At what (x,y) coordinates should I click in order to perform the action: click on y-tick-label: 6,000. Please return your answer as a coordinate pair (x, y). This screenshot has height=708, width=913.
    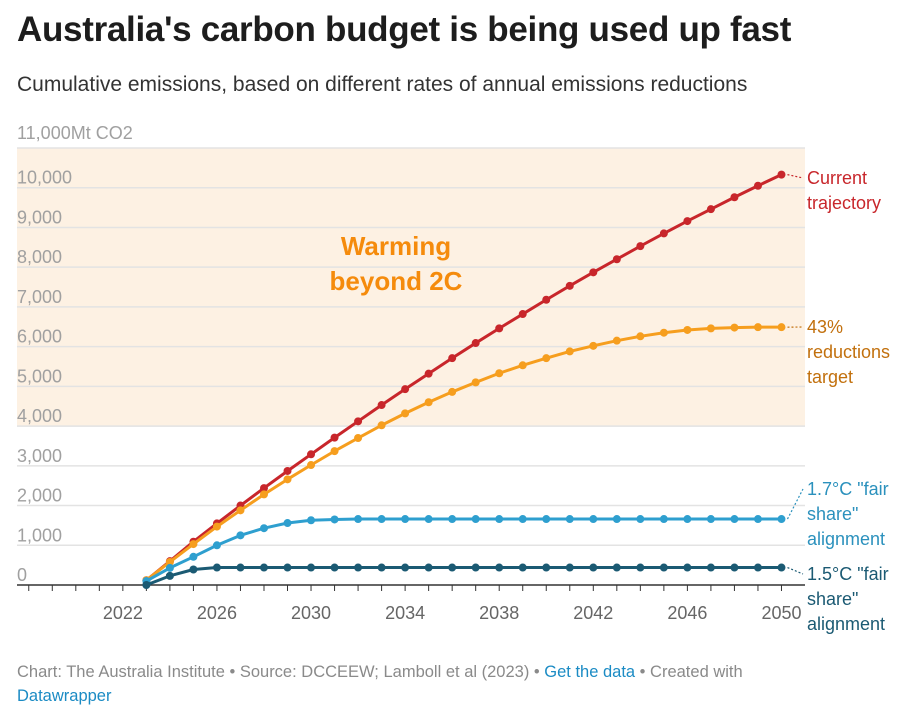
    Looking at the image, I should click on (39, 337).